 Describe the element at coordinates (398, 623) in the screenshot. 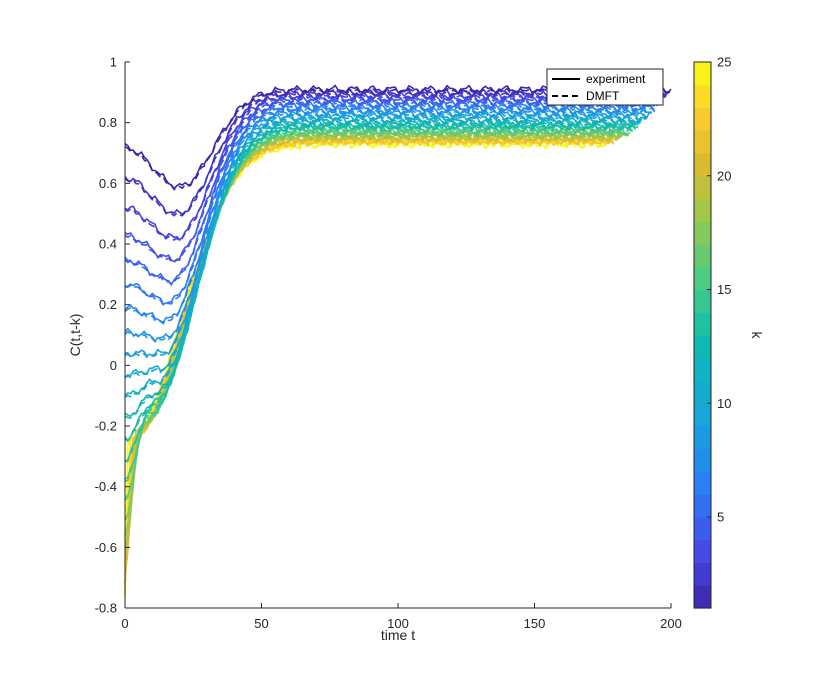

I see `x-tick-label: 100` at that location.